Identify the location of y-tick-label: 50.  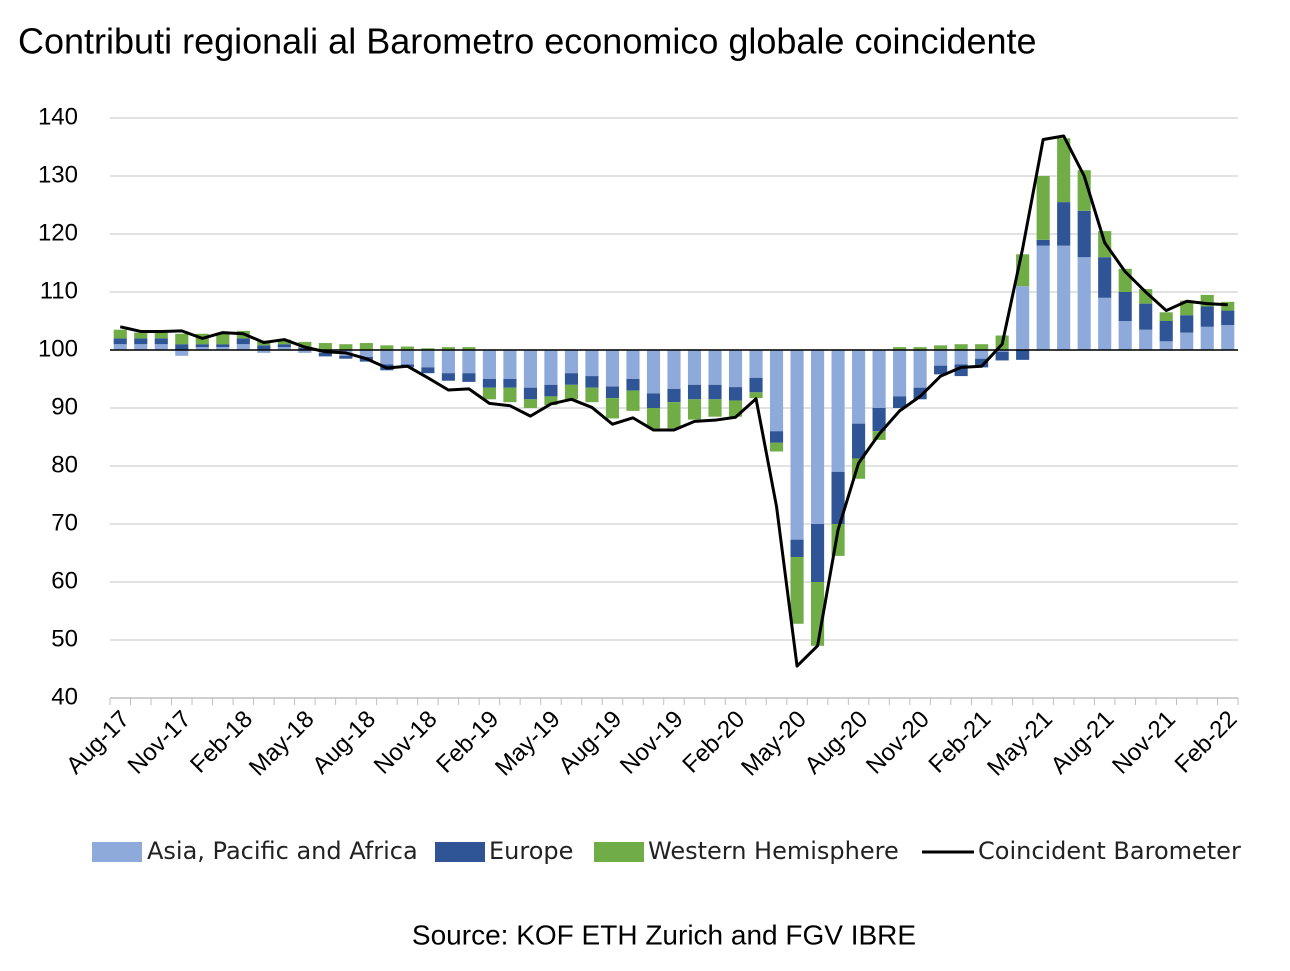
(64, 638).